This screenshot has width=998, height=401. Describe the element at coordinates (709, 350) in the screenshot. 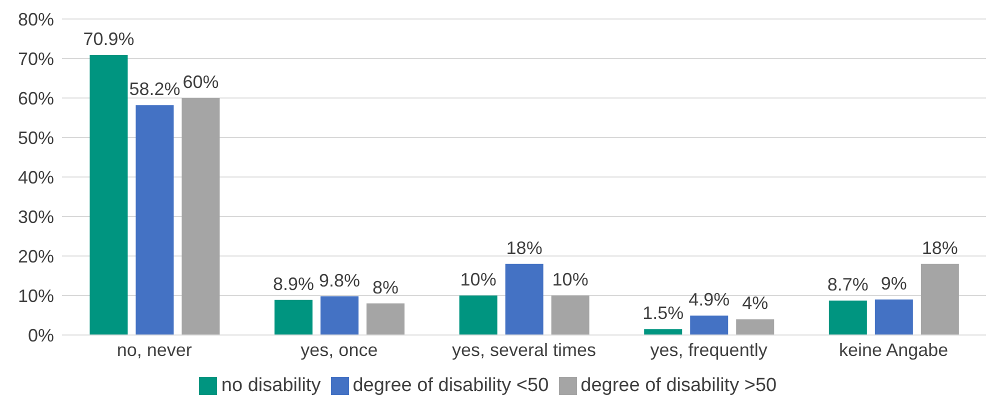

I see `x-tick-label: yes, frequently` at that location.